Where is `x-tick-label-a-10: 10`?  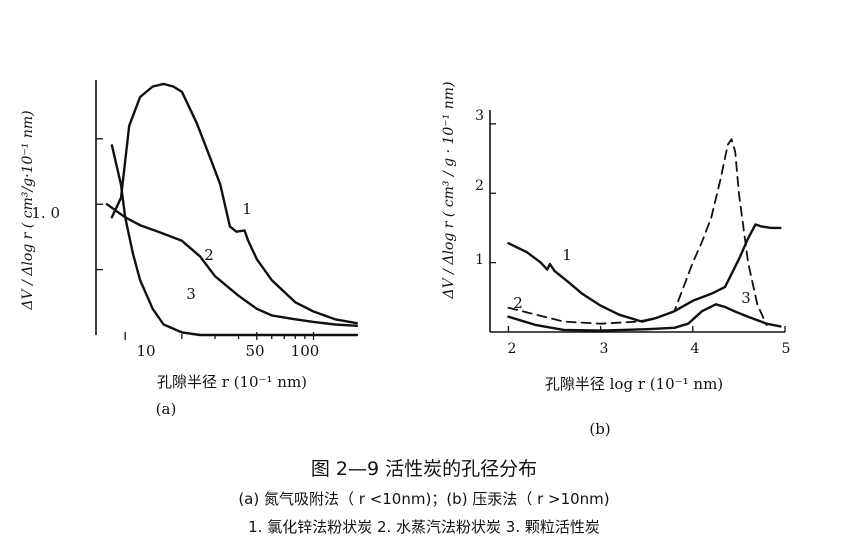 x-tick-label-a-10: 10 is located at coordinates (145, 351).